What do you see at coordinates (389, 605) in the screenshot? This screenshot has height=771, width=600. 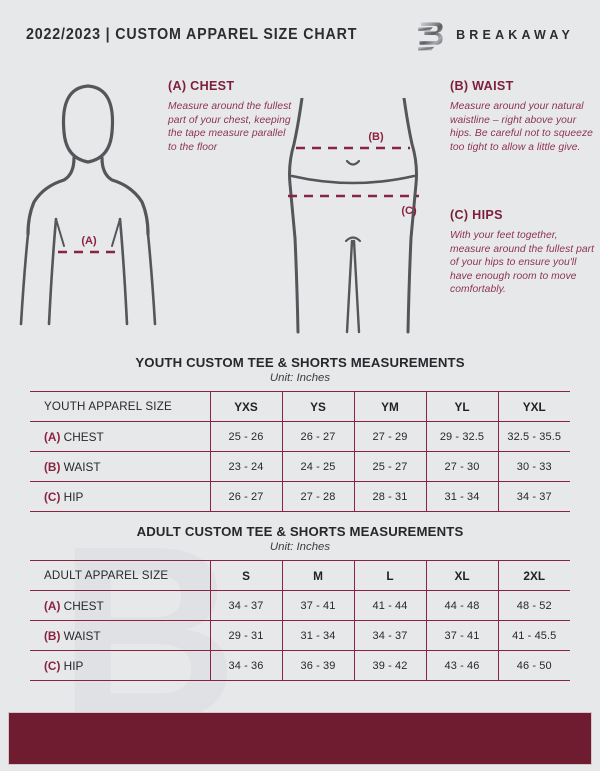 I see `adult-chest-l: 41 - 44` at bounding box center [389, 605].